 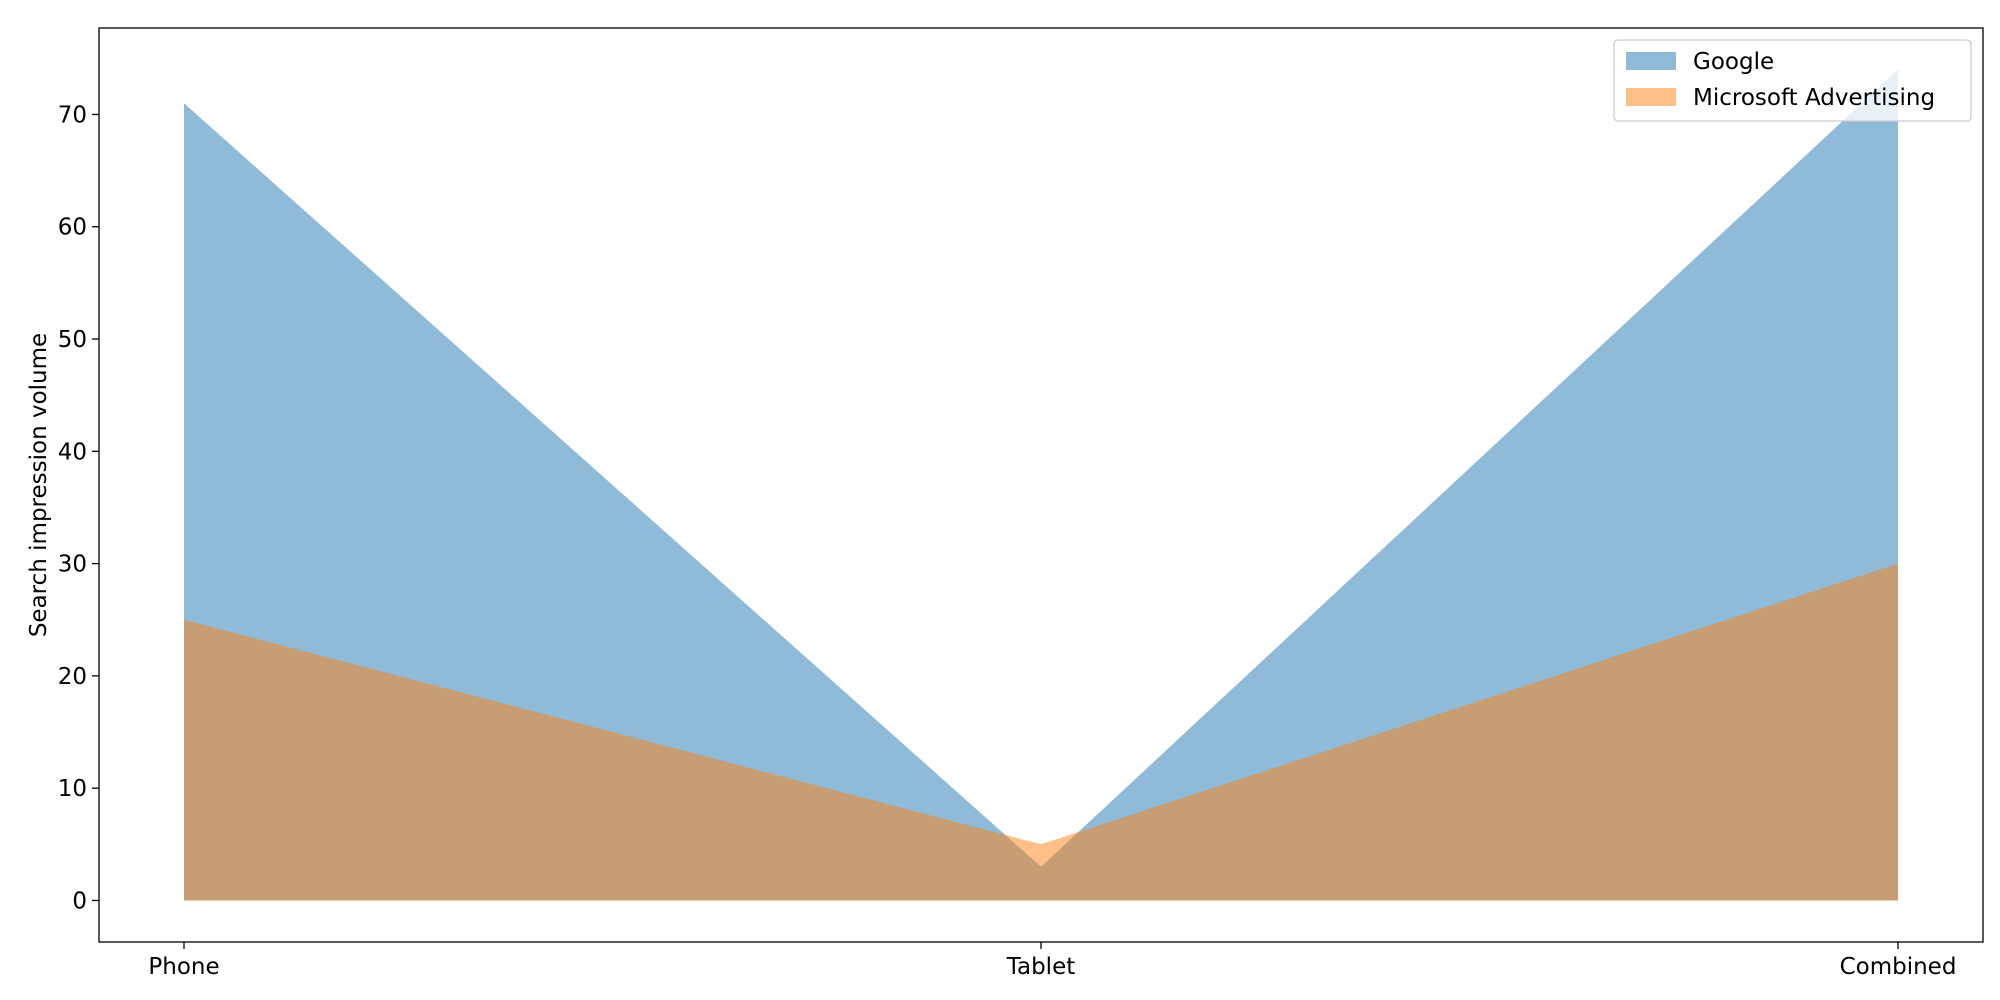 What do you see at coordinates (79, 901) in the screenshot?
I see `y-tick-label: 0` at bounding box center [79, 901].